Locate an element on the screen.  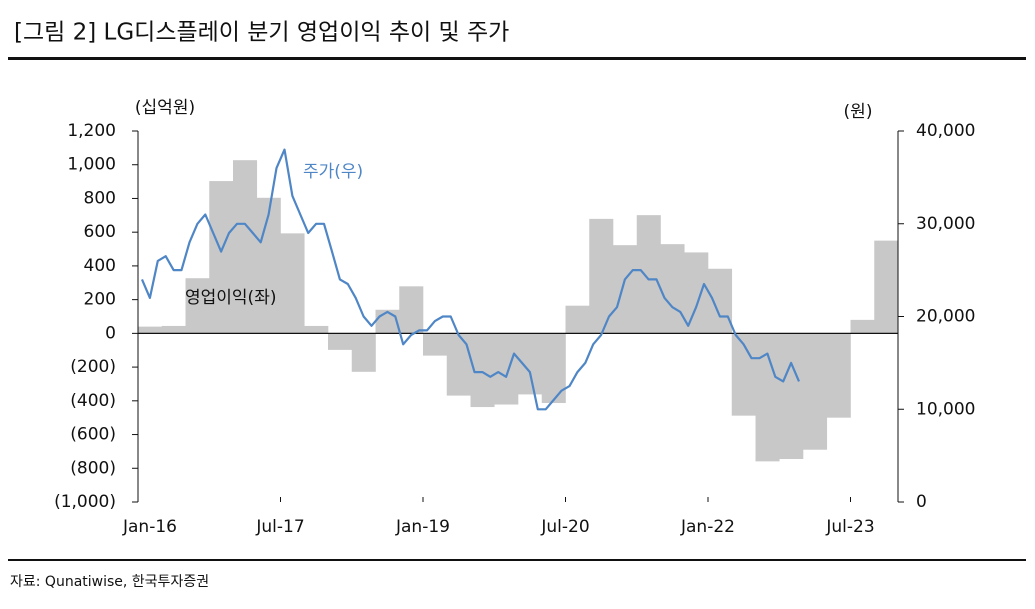
x-tick-label: Jan-22 is located at coordinates (707, 527).